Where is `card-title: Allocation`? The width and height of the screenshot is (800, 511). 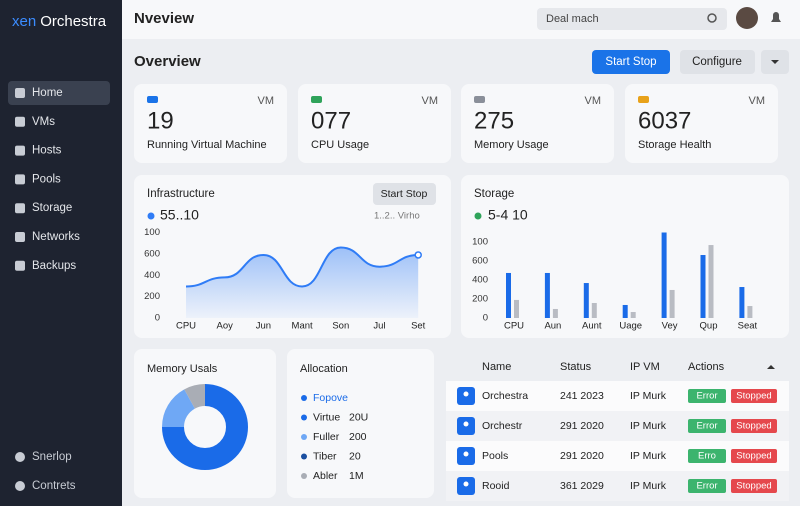
card-title: Allocation is located at coordinates (324, 369).